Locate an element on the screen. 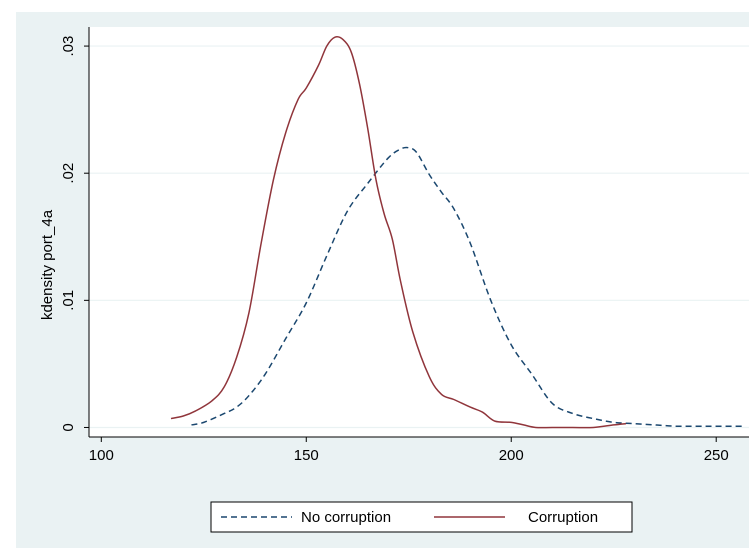  x-tick-label: 250 is located at coordinates (716, 455).